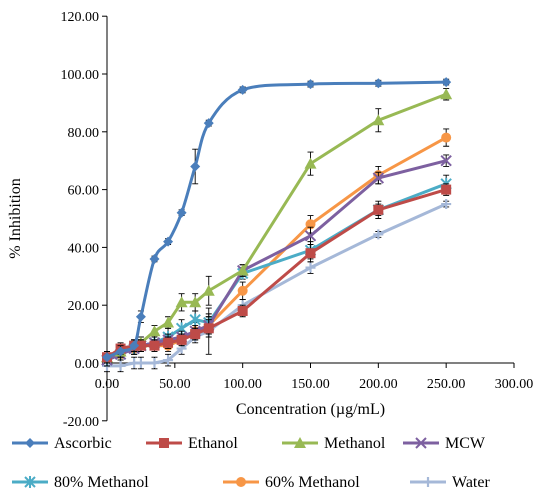 This screenshot has width=541, height=493. Describe the element at coordinates (446, 384) in the screenshot. I see `x-tick-label: 250.00` at that location.